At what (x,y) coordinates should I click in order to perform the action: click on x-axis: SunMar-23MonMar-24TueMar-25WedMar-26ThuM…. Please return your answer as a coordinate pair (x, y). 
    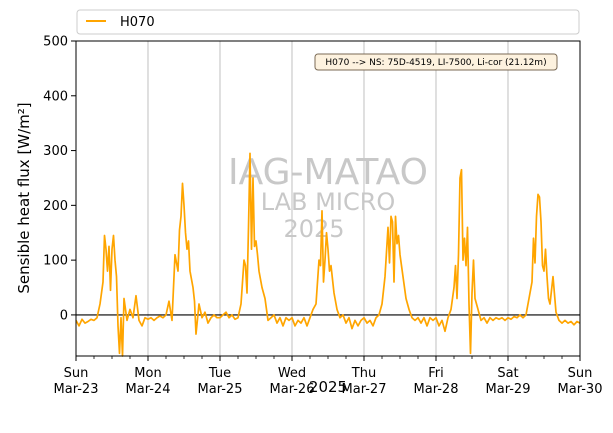
    Looking at the image, I should click on (328, 376).